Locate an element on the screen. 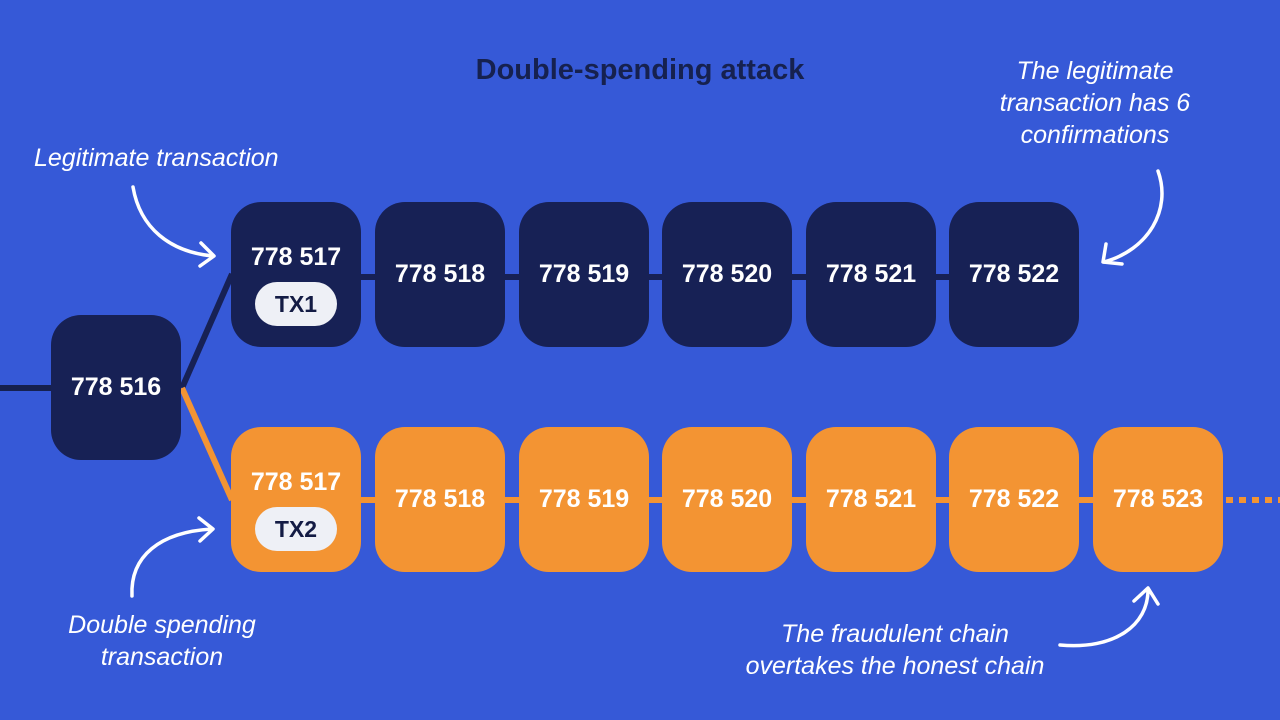 The width and height of the screenshot is (1280, 720). block-label: 778 516 is located at coordinates (116, 387).